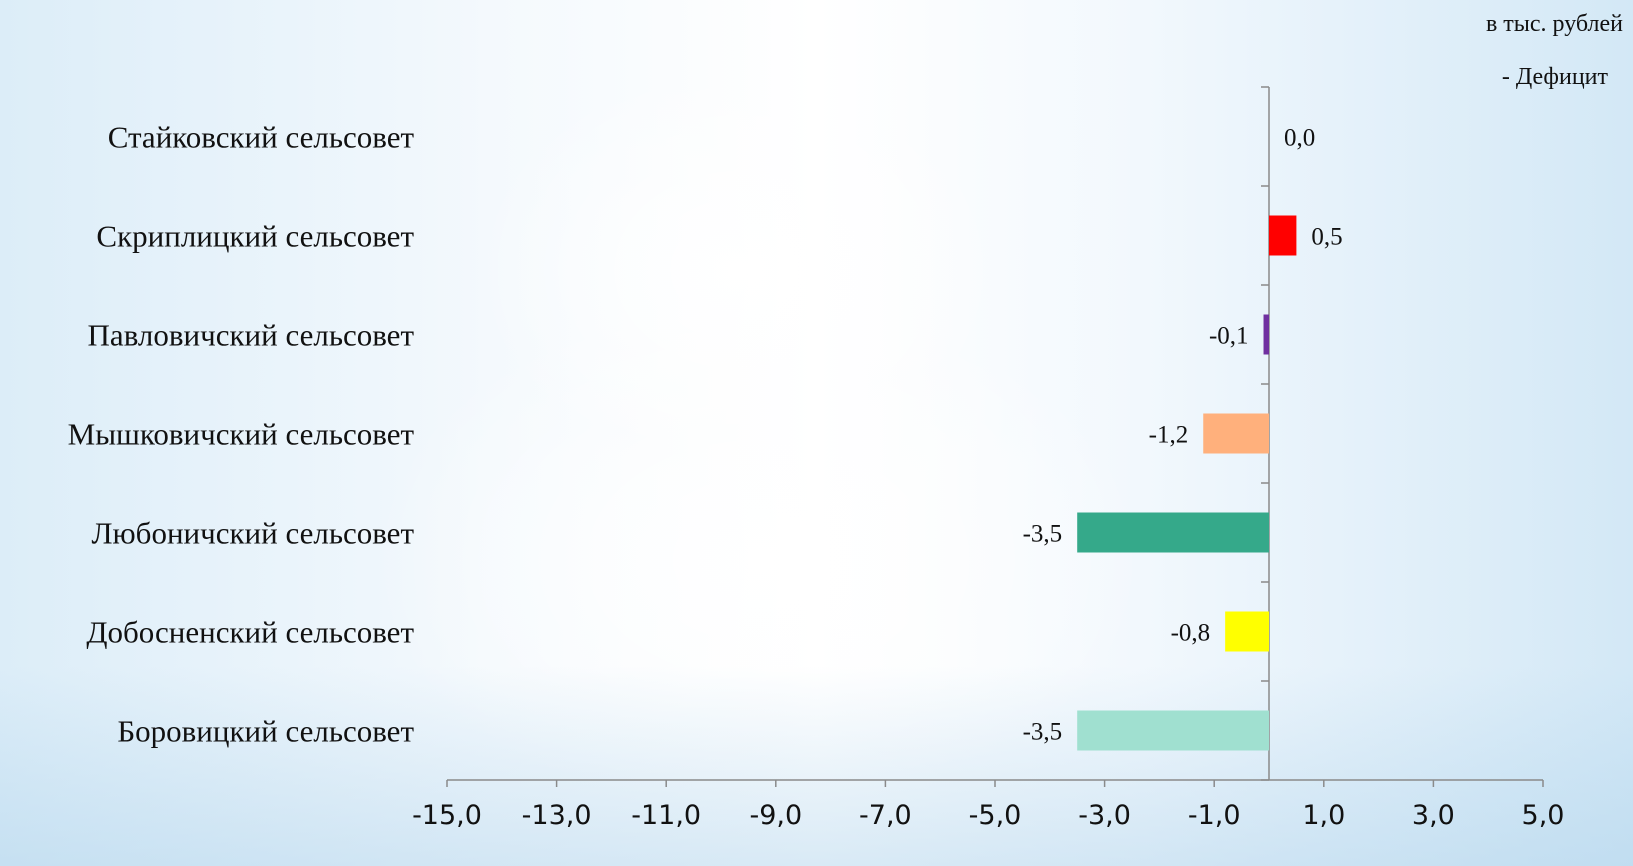 This screenshot has width=1633, height=866. What do you see at coordinates (265, 731) in the screenshot?
I see `category-label: Боровицкий сельсовет` at bounding box center [265, 731].